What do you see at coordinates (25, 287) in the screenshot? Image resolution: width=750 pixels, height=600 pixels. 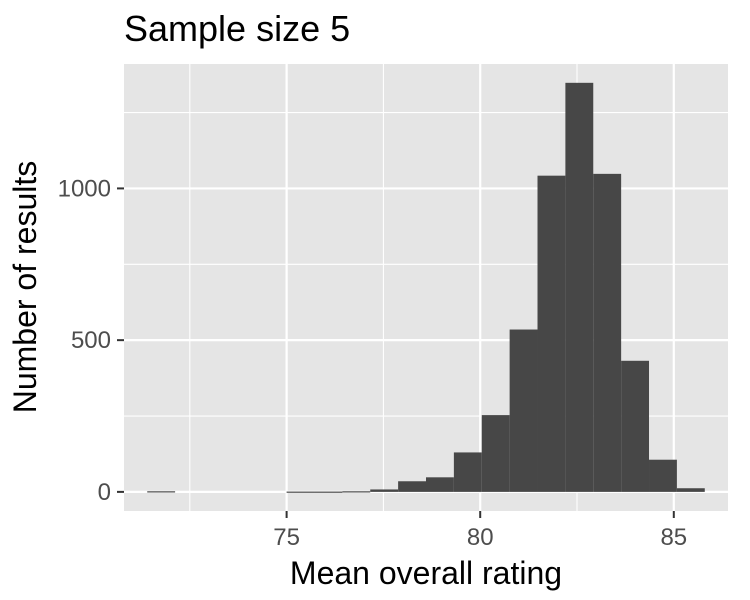 I see `y-axis-label: Number of results` at bounding box center [25, 287].